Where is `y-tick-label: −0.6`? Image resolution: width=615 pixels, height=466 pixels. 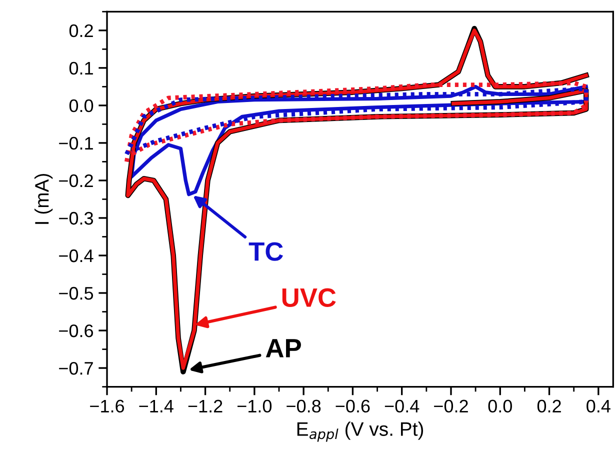 y-tick-label: −0.6 is located at coordinates (76, 331).